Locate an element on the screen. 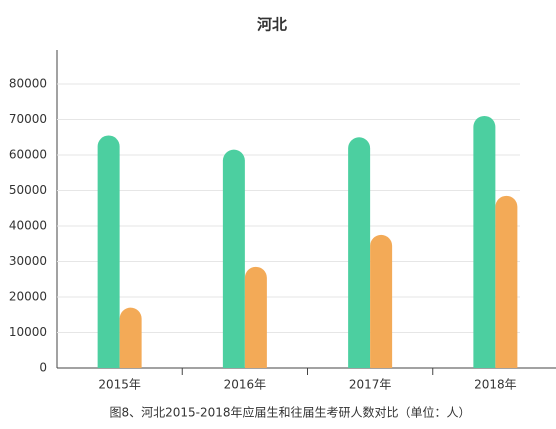 This screenshot has height=429, width=556. chart-title: 河北 is located at coordinates (272, 25).